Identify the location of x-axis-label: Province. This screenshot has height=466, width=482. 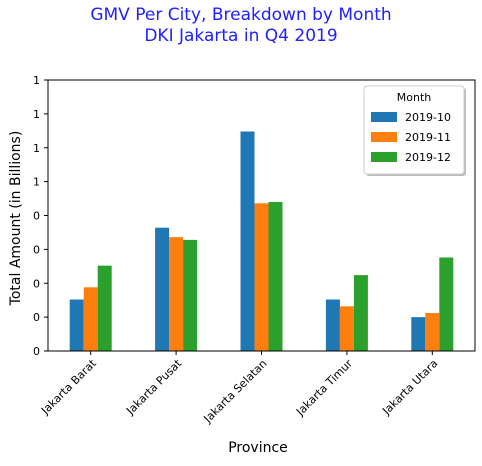
(258, 448).